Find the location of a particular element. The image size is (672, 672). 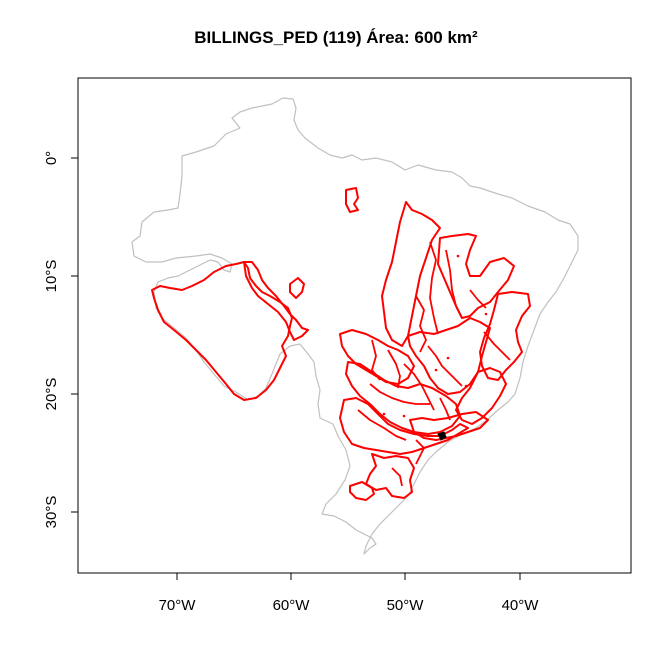

basin-tocantins is located at coordinates (411, 274).